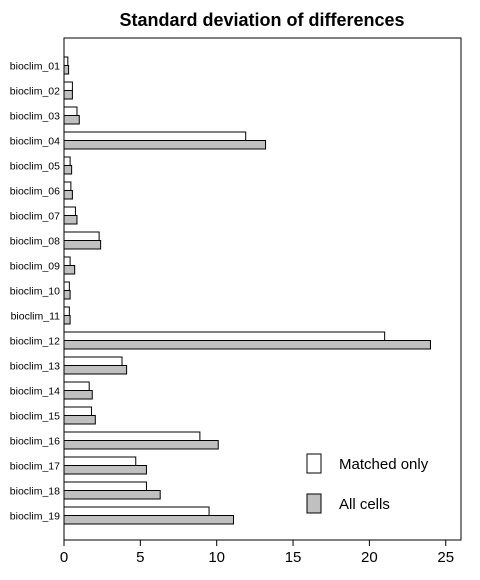  What do you see at coordinates (261, 20) in the screenshot?
I see `chart-title: Standard deviation of differences` at bounding box center [261, 20].